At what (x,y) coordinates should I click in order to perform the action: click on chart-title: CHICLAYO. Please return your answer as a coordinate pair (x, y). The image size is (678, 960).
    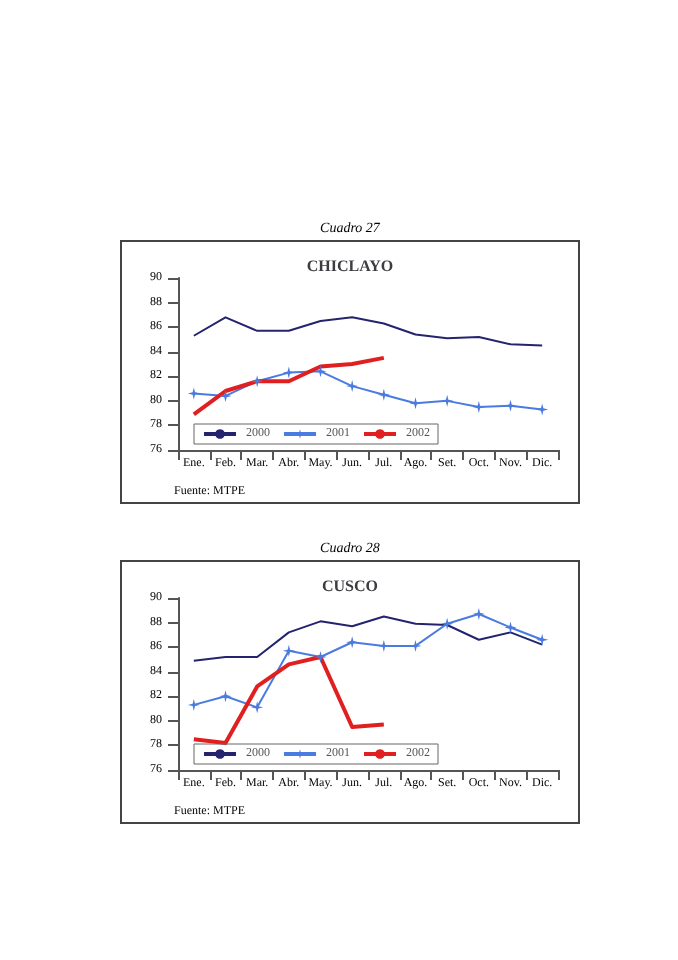
    Looking at the image, I should click on (350, 266).